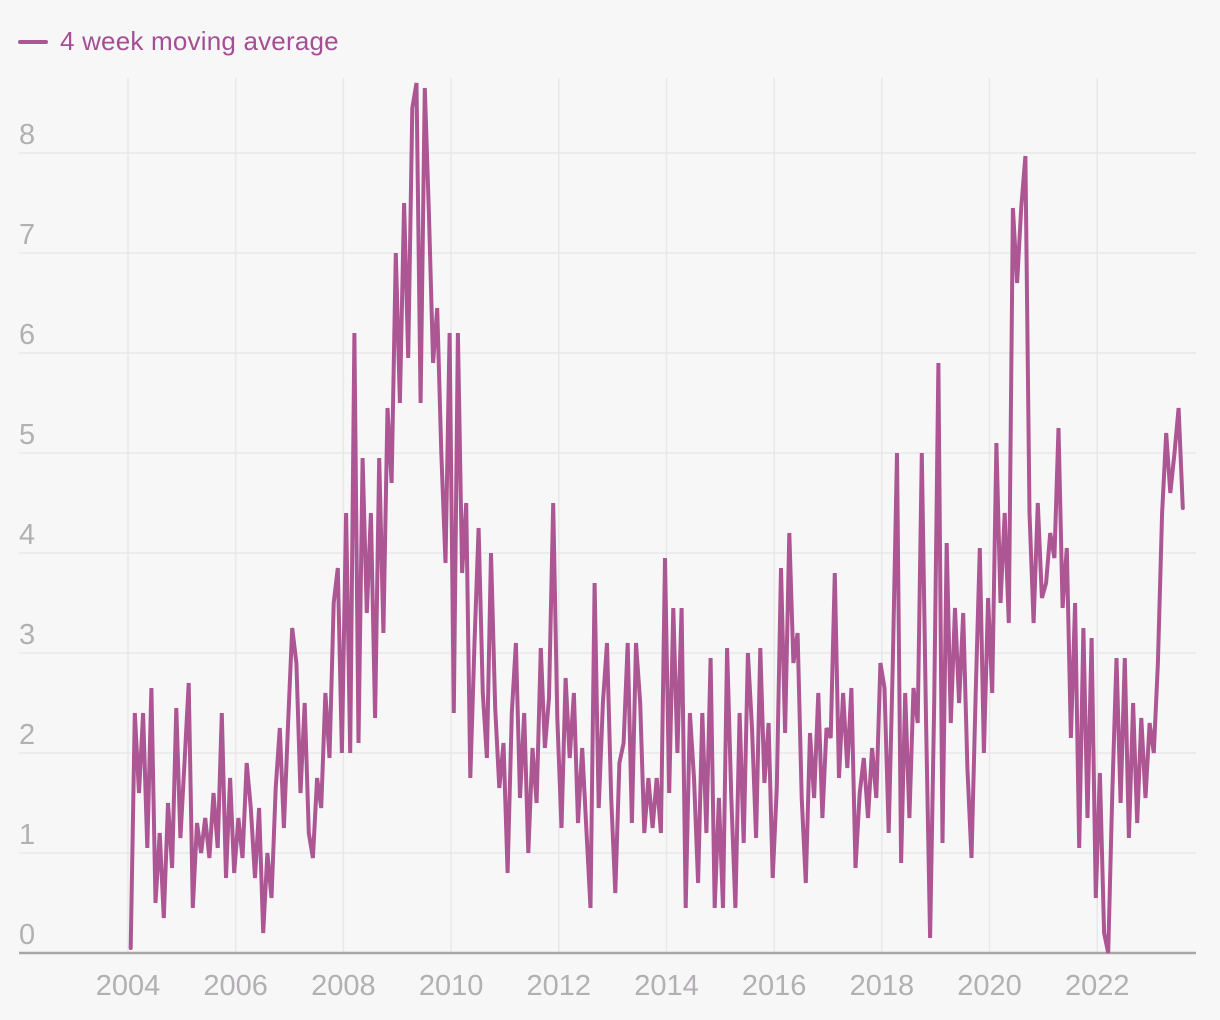  What do you see at coordinates (33, 41) in the screenshot?
I see `legend-line-icon` at bounding box center [33, 41].